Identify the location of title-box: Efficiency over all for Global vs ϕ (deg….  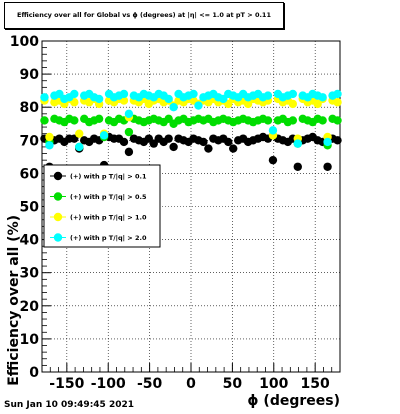
(144, 15).